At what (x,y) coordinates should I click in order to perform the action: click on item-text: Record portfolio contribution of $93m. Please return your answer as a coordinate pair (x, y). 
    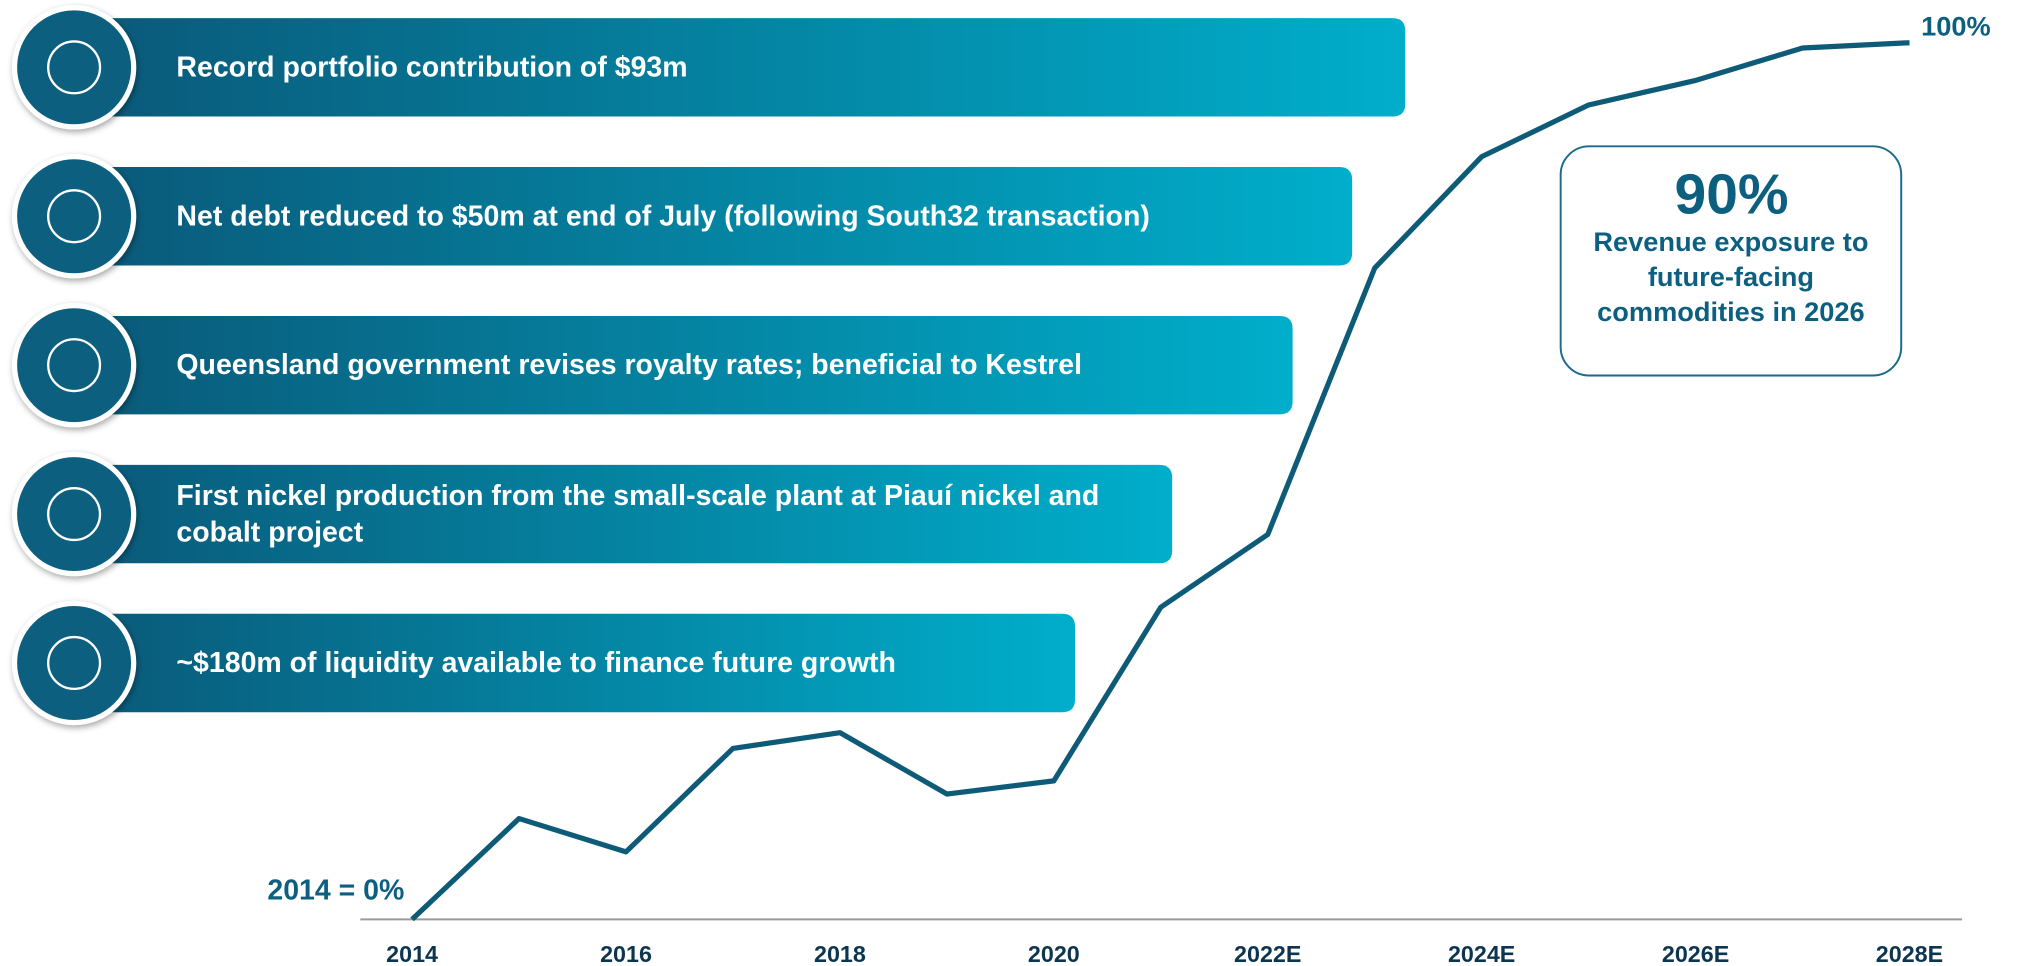
    Looking at the image, I should click on (432, 66).